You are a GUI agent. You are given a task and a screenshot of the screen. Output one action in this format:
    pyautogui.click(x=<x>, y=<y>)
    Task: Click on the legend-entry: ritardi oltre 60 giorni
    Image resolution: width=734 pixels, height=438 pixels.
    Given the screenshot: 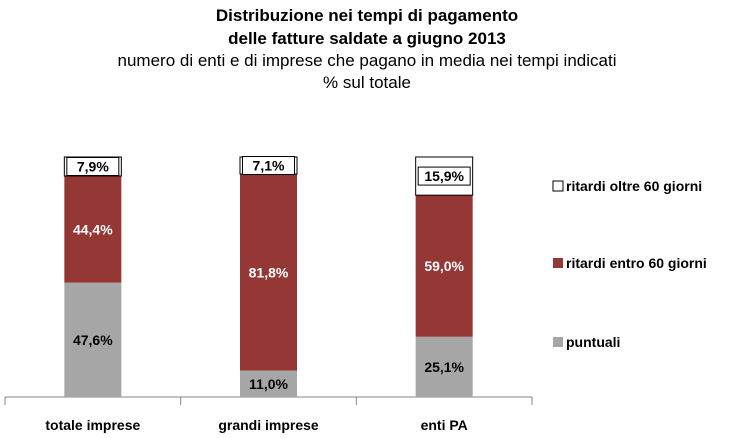 What is the action you would take?
    pyautogui.click(x=634, y=186)
    